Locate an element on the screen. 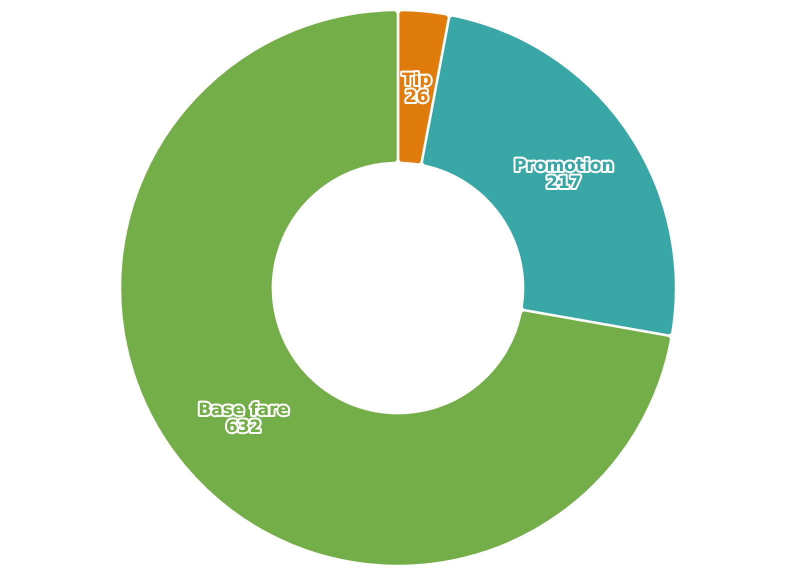  data-label: 632 is located at coordinates (244, 427).